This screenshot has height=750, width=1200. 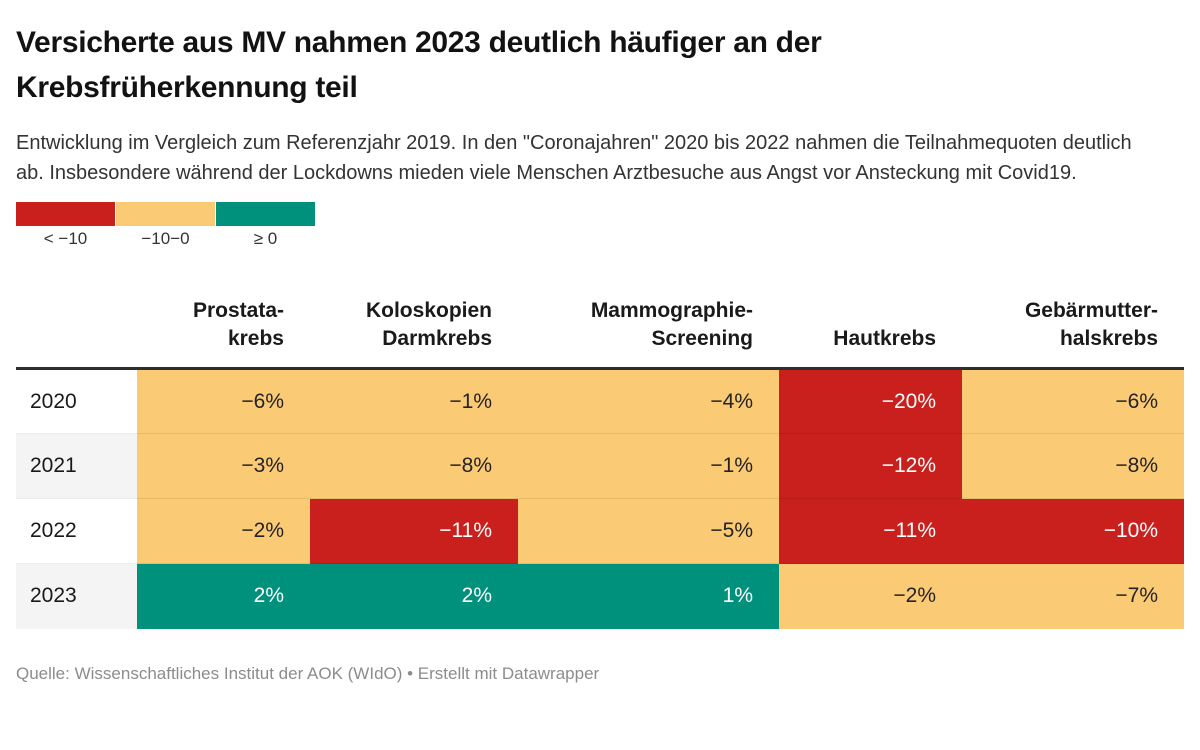 What do you see at coordinates (76, 401) in the screenshot?
I see `year-cell: 2020` at bounding box center [76, 401].